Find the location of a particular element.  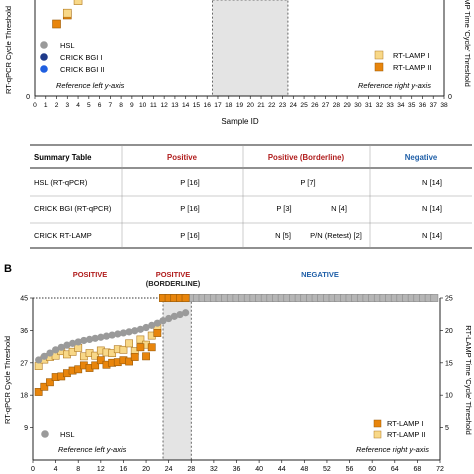

table-row-label: HSL (RT-qPCR) is located at coordinates (61, 182).